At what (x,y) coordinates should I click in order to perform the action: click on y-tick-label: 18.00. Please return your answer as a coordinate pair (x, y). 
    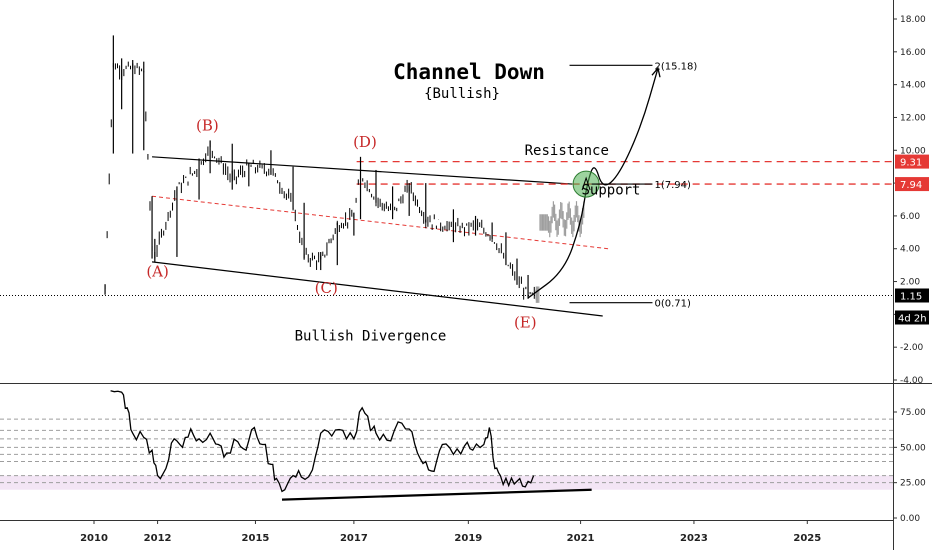
    Looking at the image, I should click on (913, 20).